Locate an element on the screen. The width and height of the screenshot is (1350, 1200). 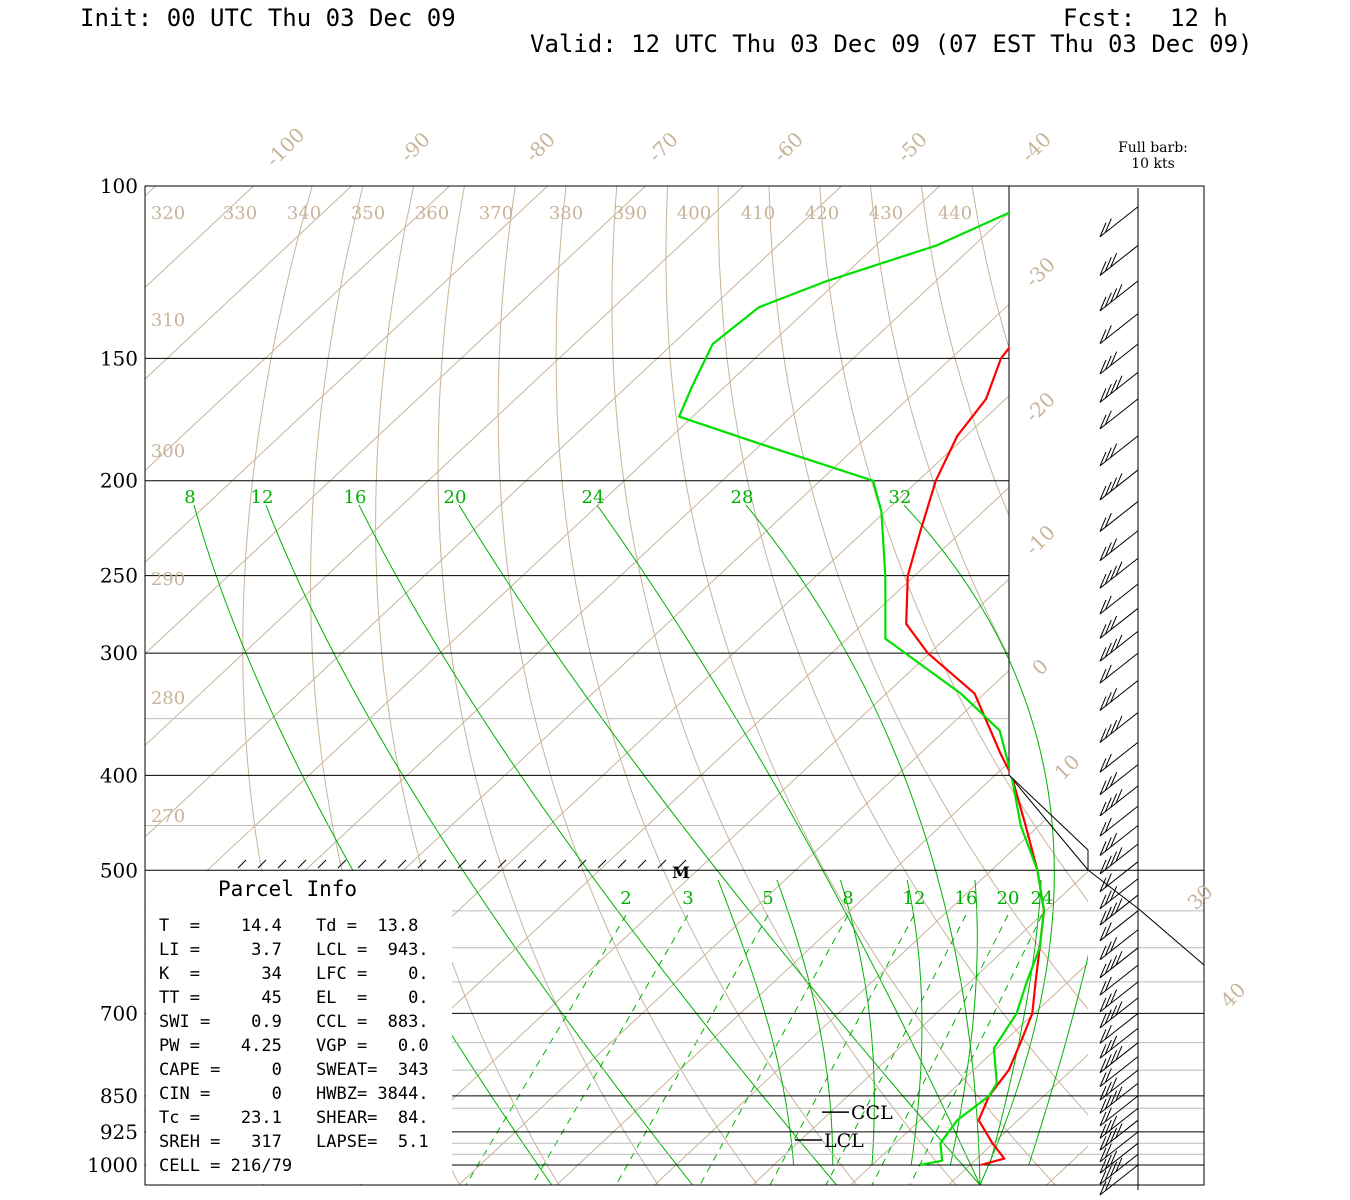
theta-label: 420 is located at coordinates (822, 213).